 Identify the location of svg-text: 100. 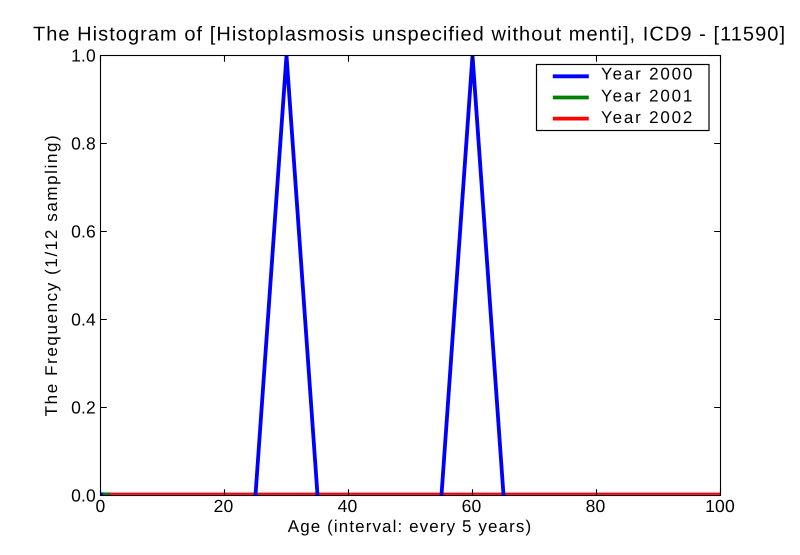
(720, 506).